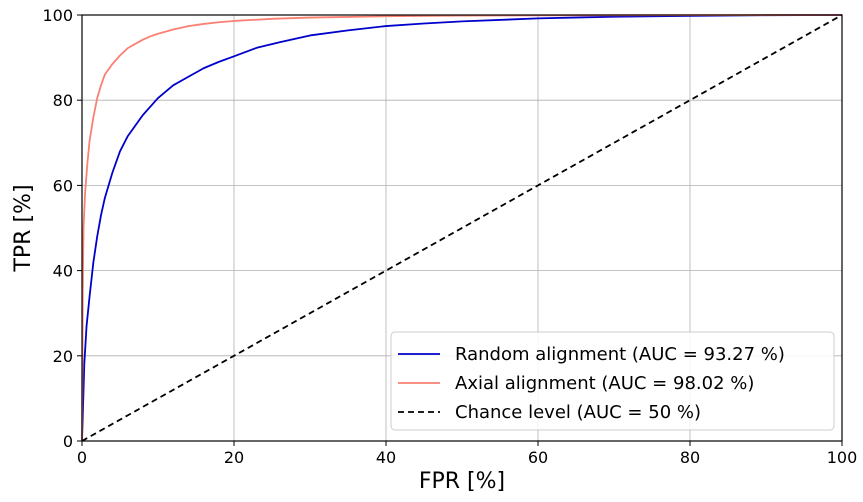 Image resolution: width=863 pixels, height=502 pixels. What do you see at coordinates (462, 481) in the screenshot?
I see `x-axis-label: FPR [%]` at bounding box center [462, 481].